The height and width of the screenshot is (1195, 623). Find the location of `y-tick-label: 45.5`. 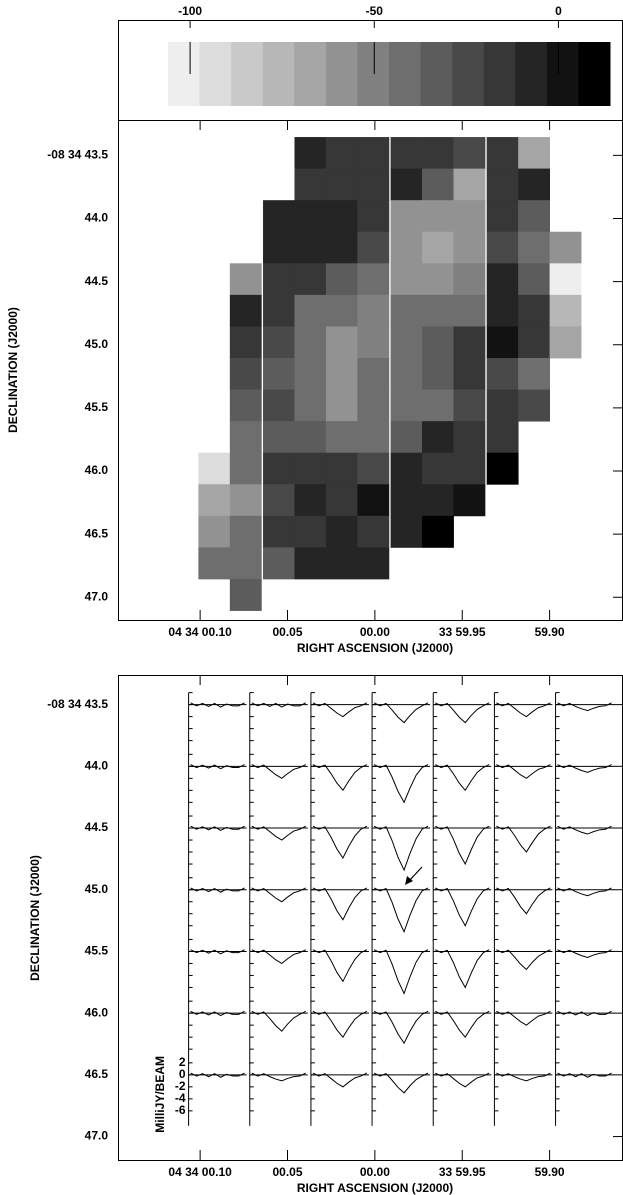

y-tick-label: 45.5 is located at coordinates (97, 407).